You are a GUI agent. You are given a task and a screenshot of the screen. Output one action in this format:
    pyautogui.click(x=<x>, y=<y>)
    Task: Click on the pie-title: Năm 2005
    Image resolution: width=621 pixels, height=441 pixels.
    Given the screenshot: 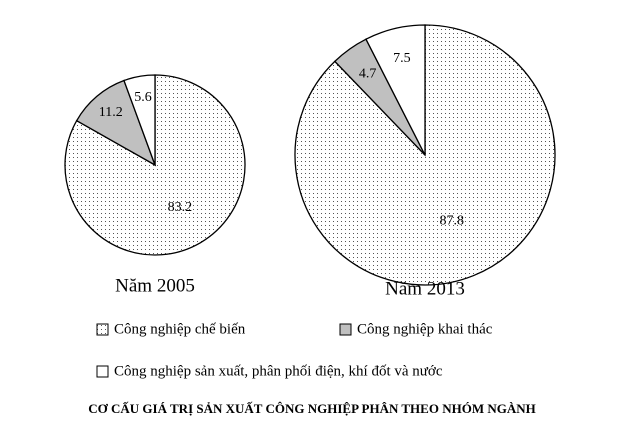 What is the action you would take?
    pyautogui.click(x=155, y=285)
    